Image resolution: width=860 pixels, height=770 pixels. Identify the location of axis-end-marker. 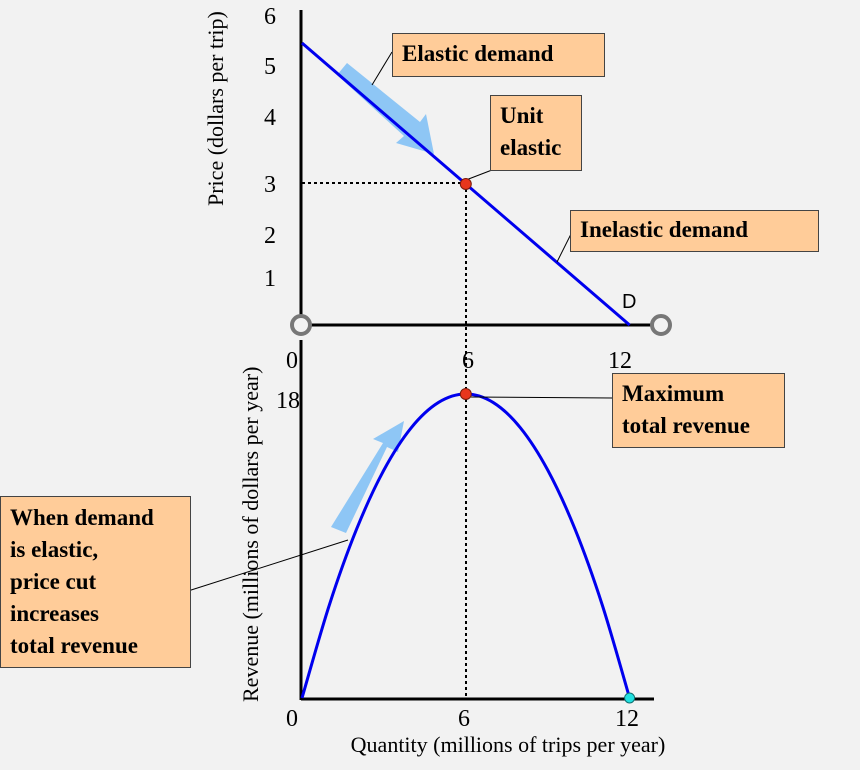
(661, 325).